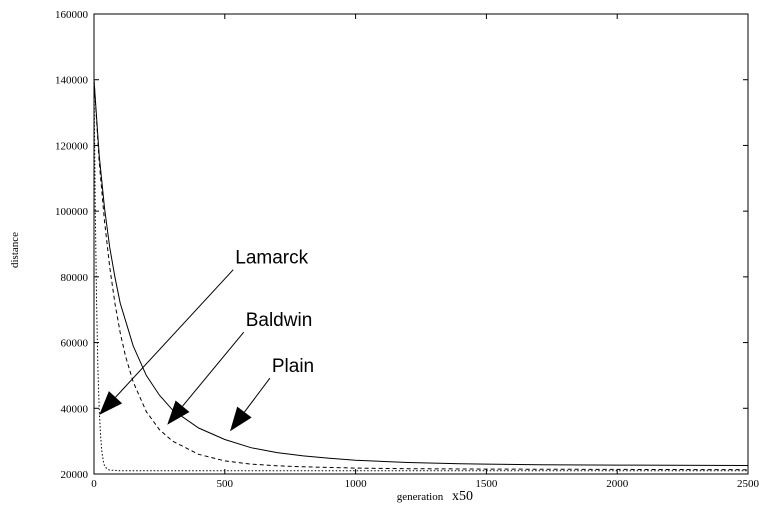  I want to click on y-tick-label: 160000, so click(72, 15).